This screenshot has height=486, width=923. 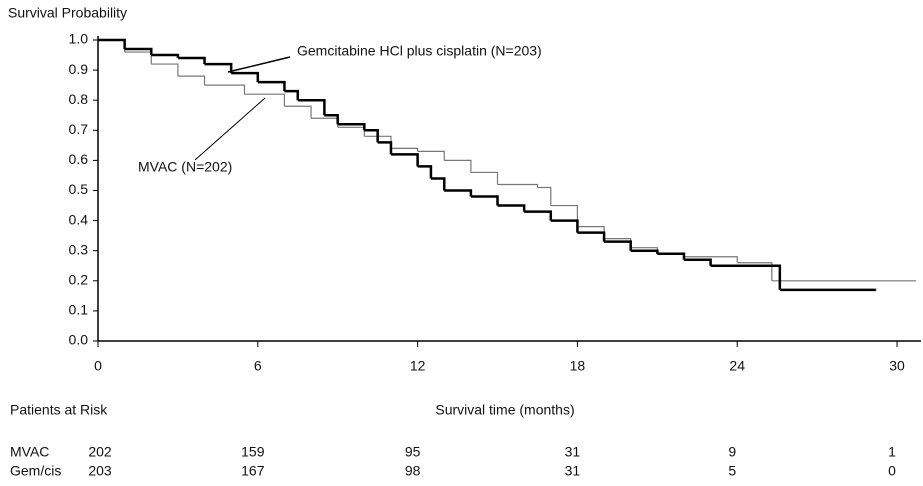 What do you see at coordinates (732, 452) in the screenshot?
I see `risk-count: 9` at bounding box center [732, 452].